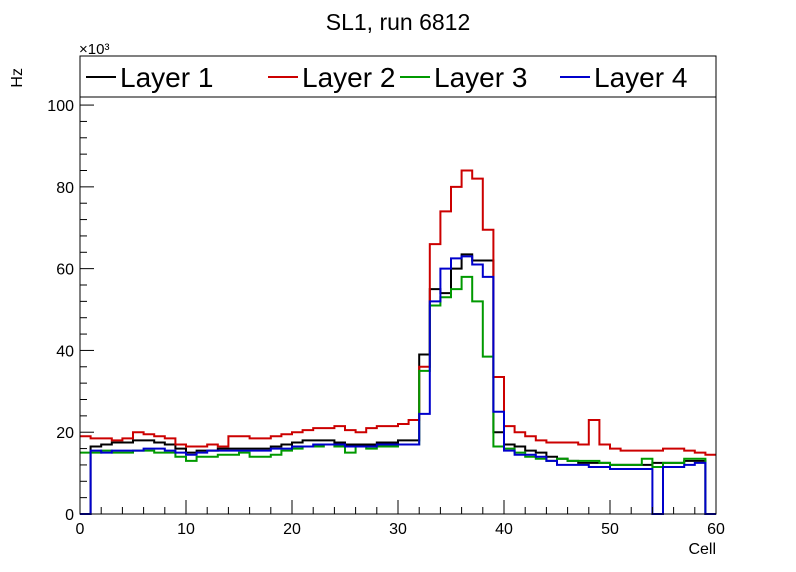 The image size is (796, 572). What do you see at coordinates (65, 188) in the screenshot?
I see `y-tick-label: 80` at bounding box center [65, 188].